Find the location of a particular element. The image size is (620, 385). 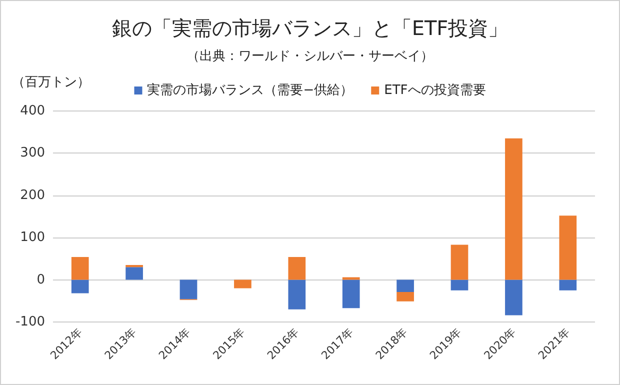

chart-title: 銀の「実需の市場バランス」と「ETF投資」 is located at coordinates (310, 28).